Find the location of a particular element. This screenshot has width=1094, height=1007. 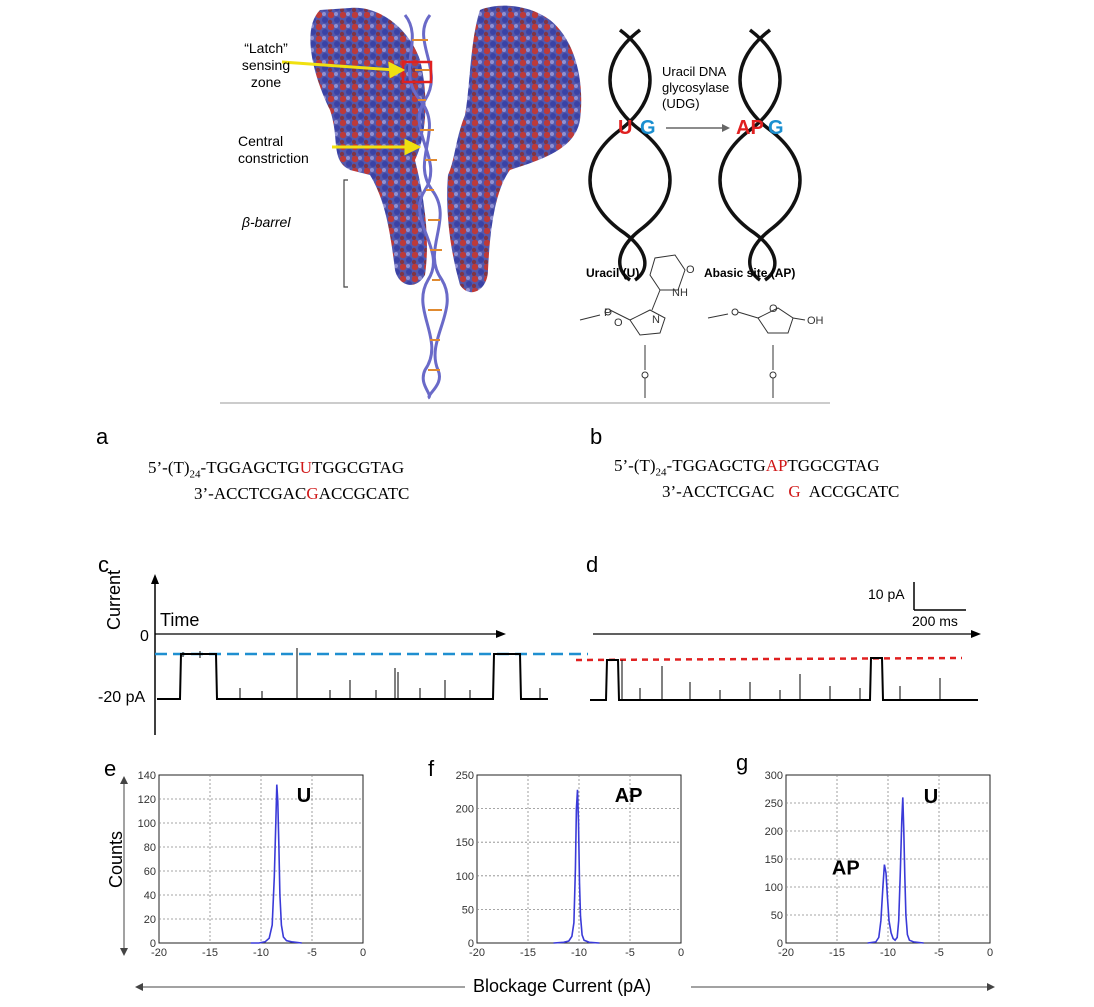

chem-atom-o2: O is located at coordinates (618, 323).